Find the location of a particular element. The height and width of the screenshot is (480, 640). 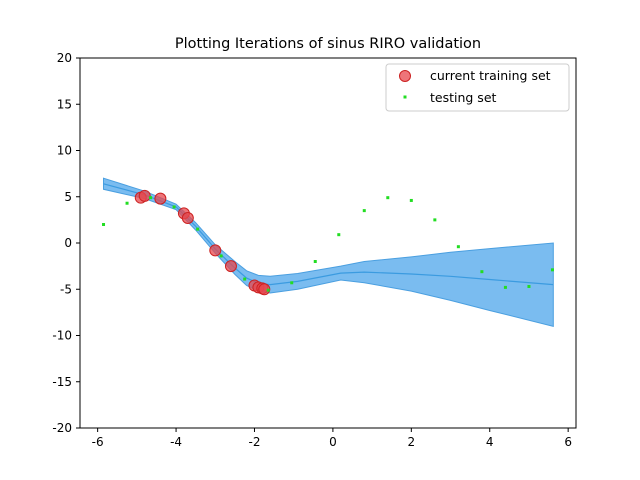

x-tick-label: -6 is located at coordinates (98, 442).